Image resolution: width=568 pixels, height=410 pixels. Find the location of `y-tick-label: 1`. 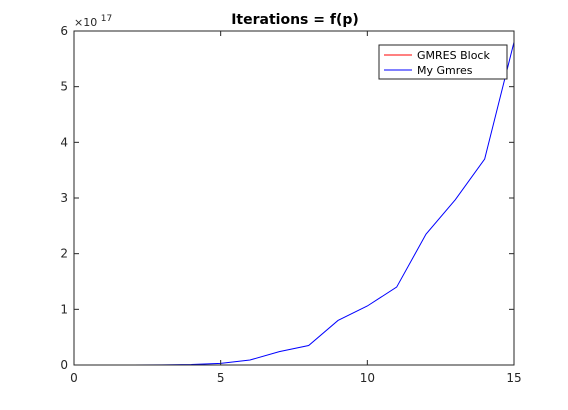

y-tick-label: 1 is located at coordinates (64, 309).